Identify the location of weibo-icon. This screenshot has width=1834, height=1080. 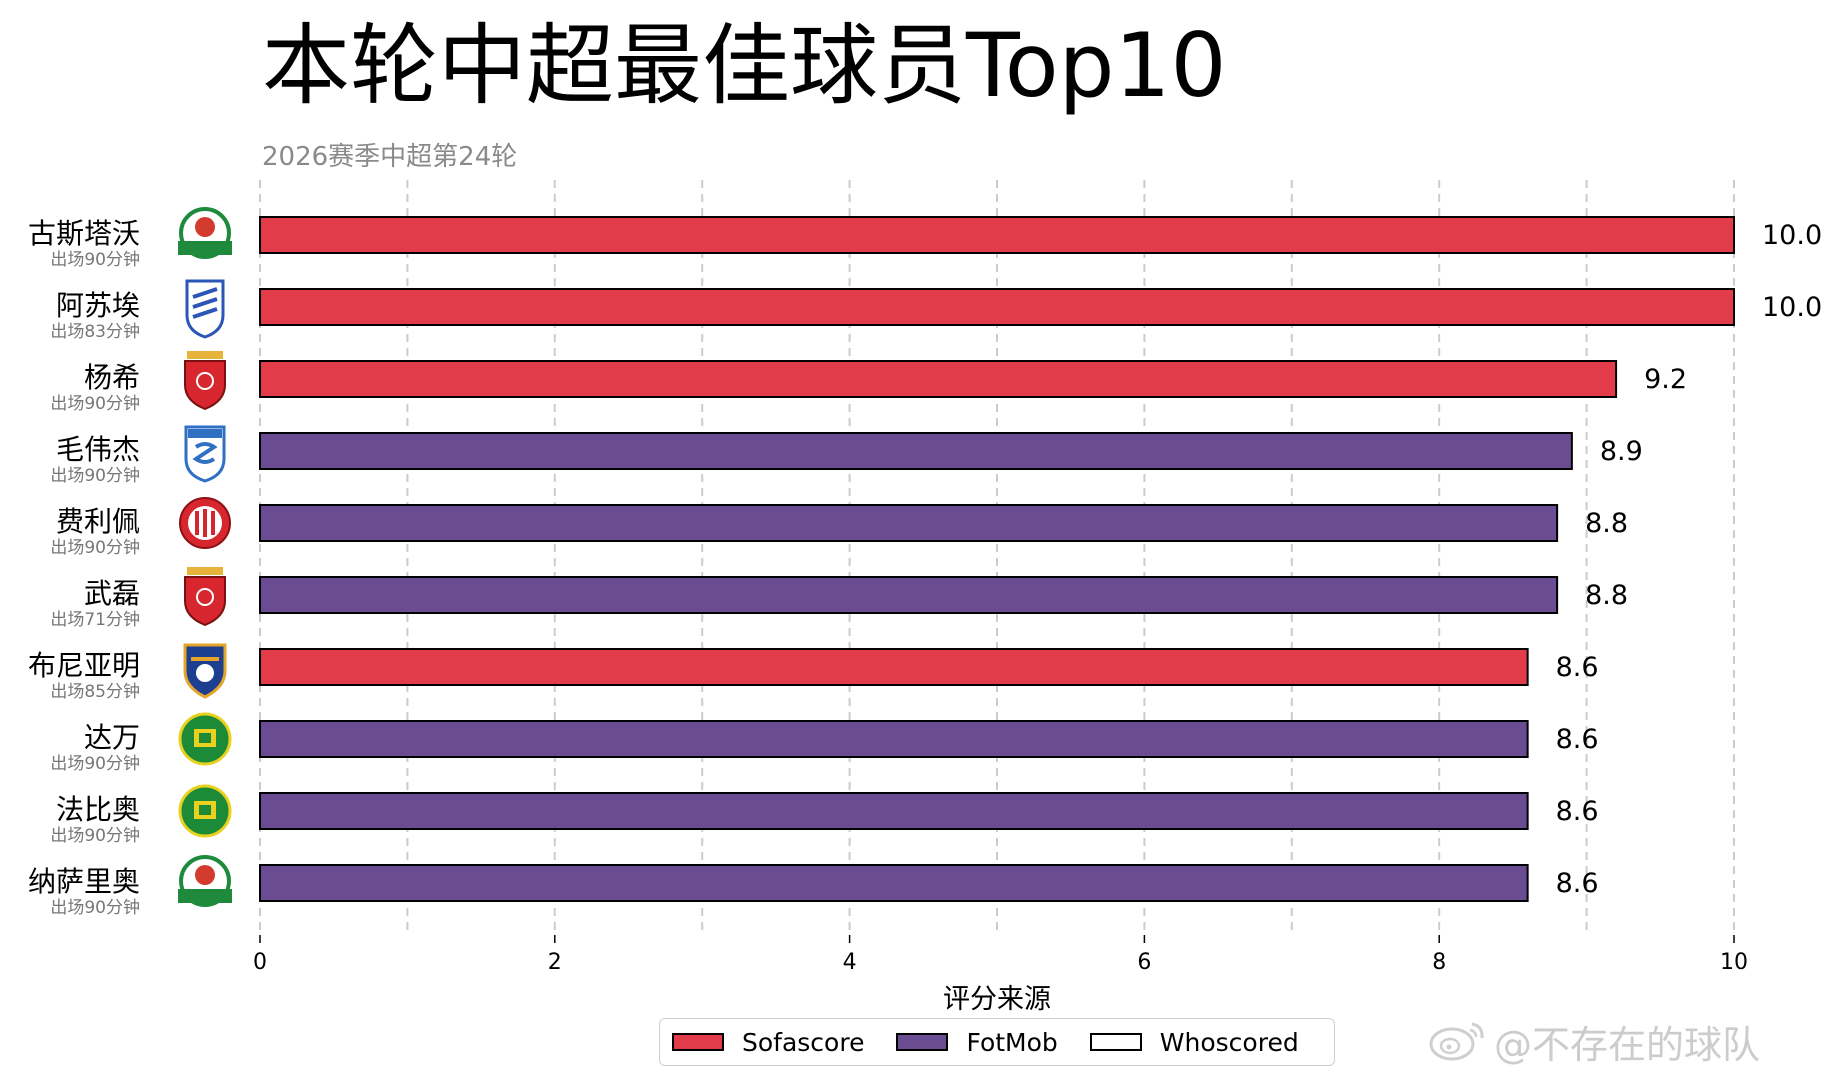
(1456, 1041).